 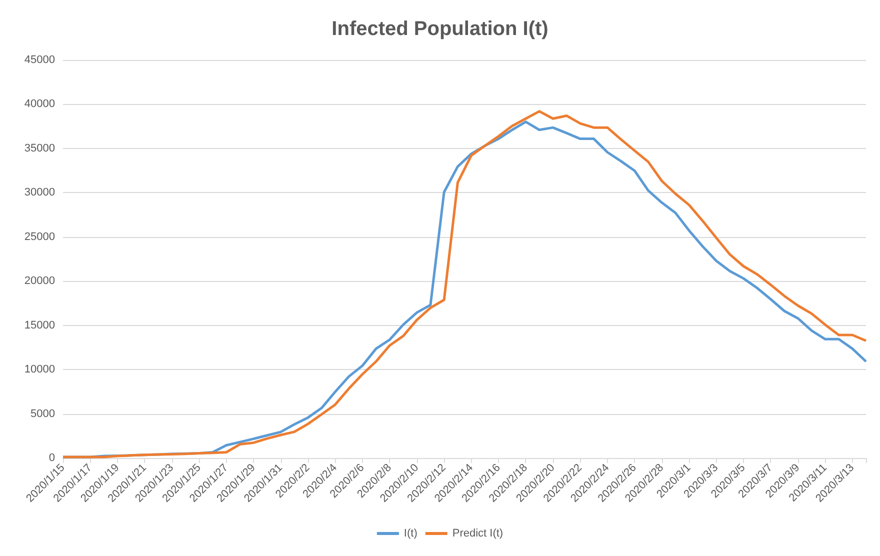 I want to click on y-tick-label: 40000, so click(x=39, y=104).